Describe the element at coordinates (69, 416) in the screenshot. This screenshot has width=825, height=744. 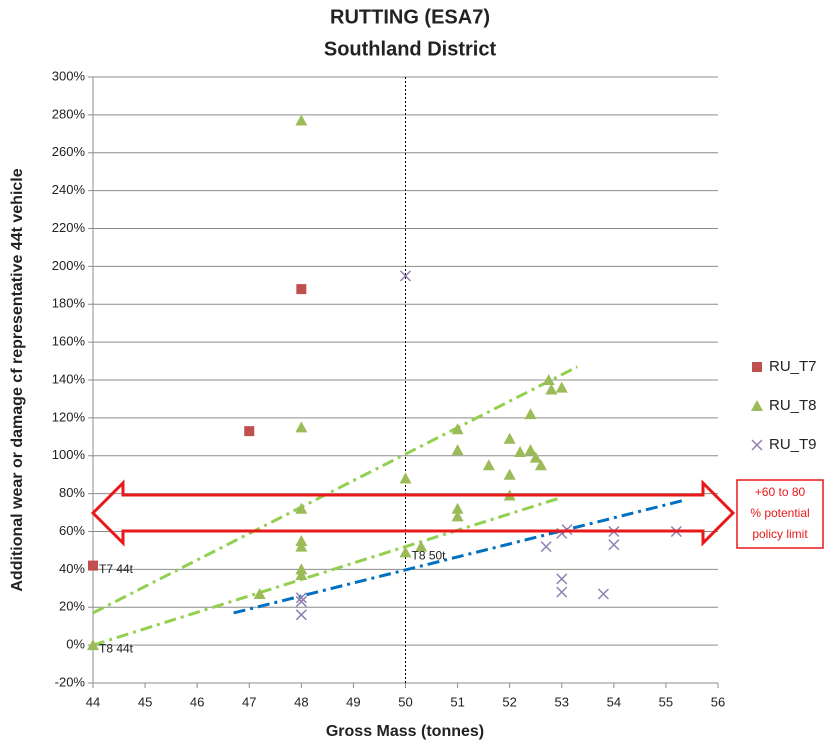
I see `y-tick-label: 120%` at that location.